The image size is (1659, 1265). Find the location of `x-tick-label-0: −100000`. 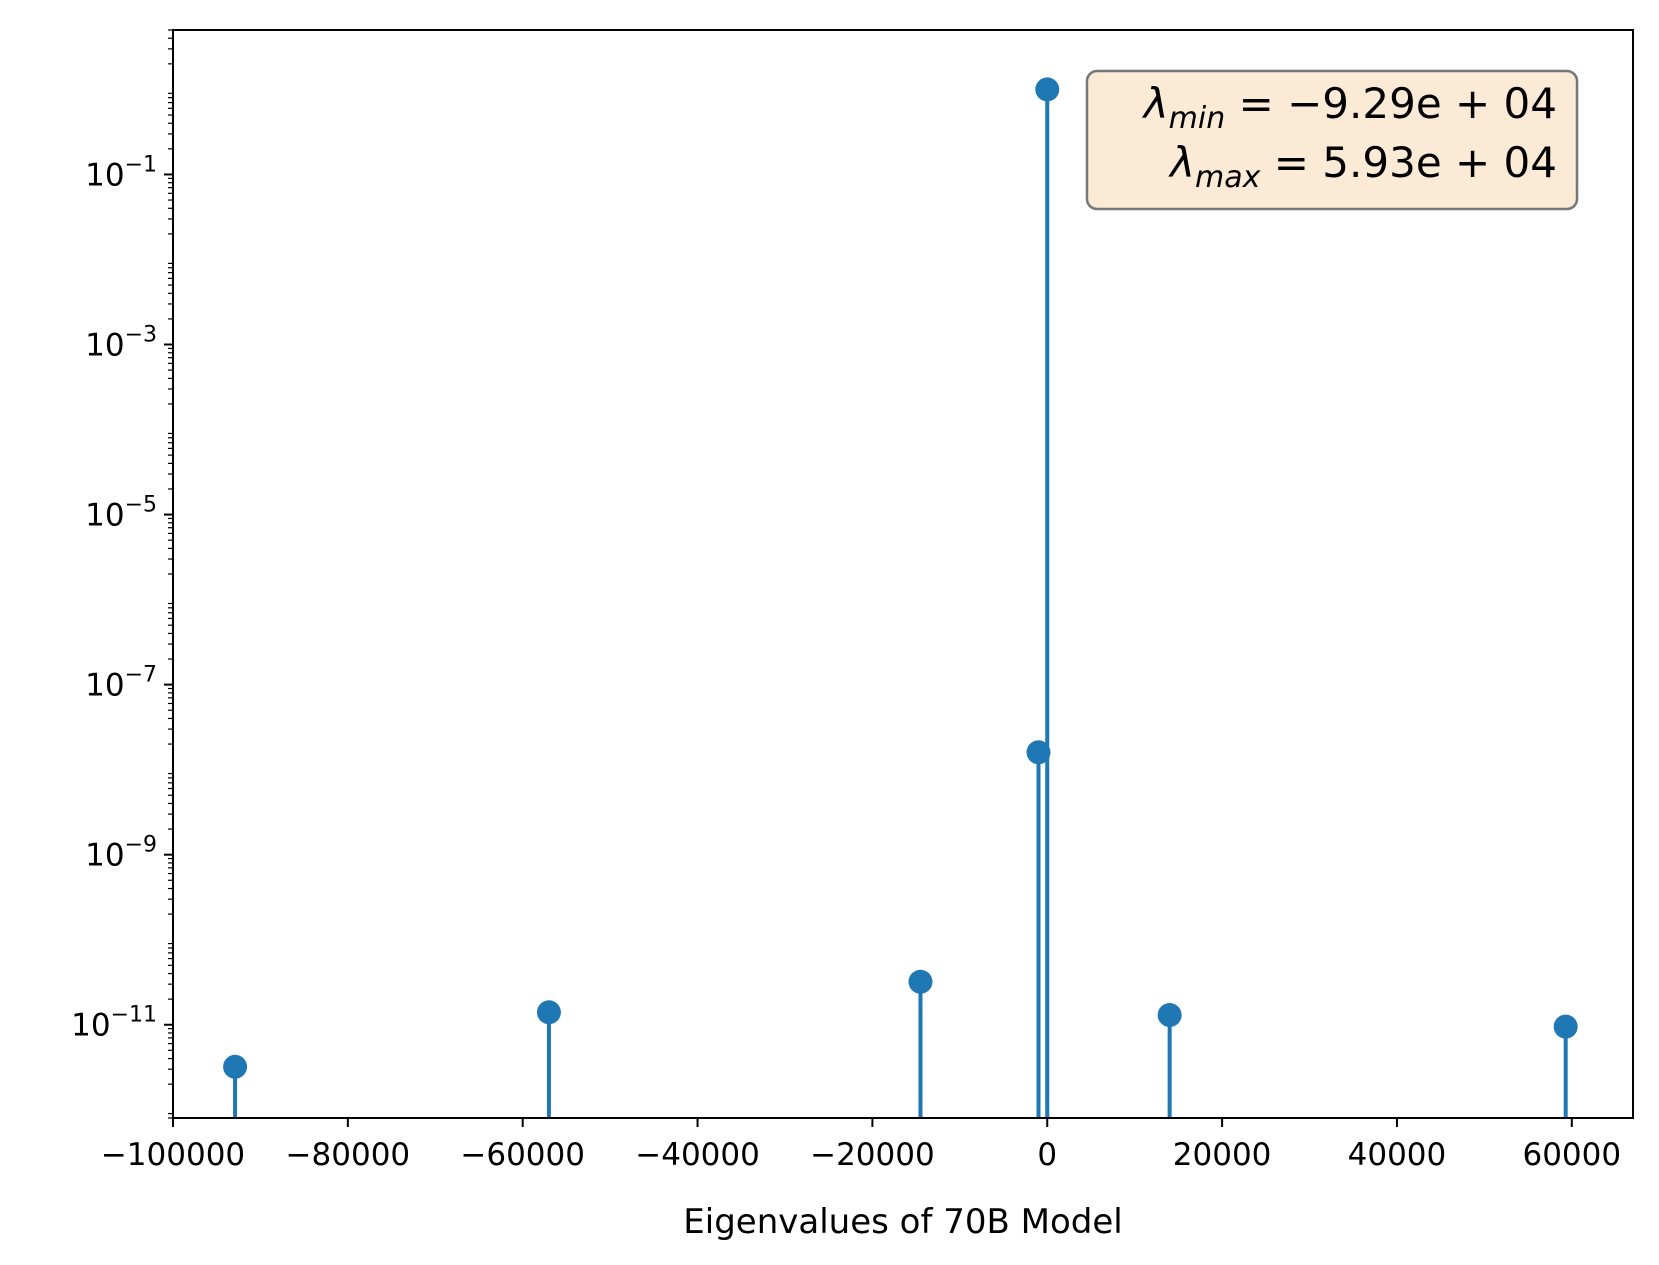

x-tick-label-0: −100000 is located at coordinates (173, 1155).